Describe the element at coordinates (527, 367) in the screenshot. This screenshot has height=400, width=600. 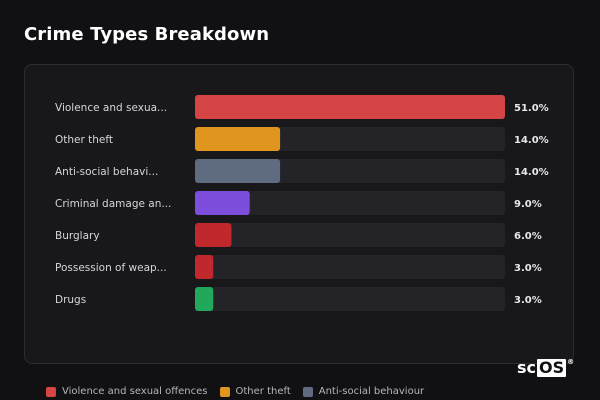
I see `logo-prefix: sc` at that location.